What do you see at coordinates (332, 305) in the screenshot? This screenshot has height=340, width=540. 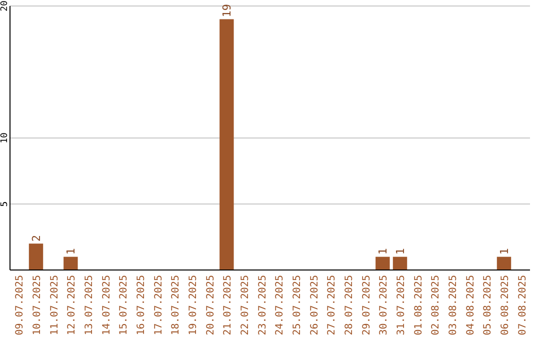 I see `x-tick-label: 27.07.2025` at bounding box center [332, 305].